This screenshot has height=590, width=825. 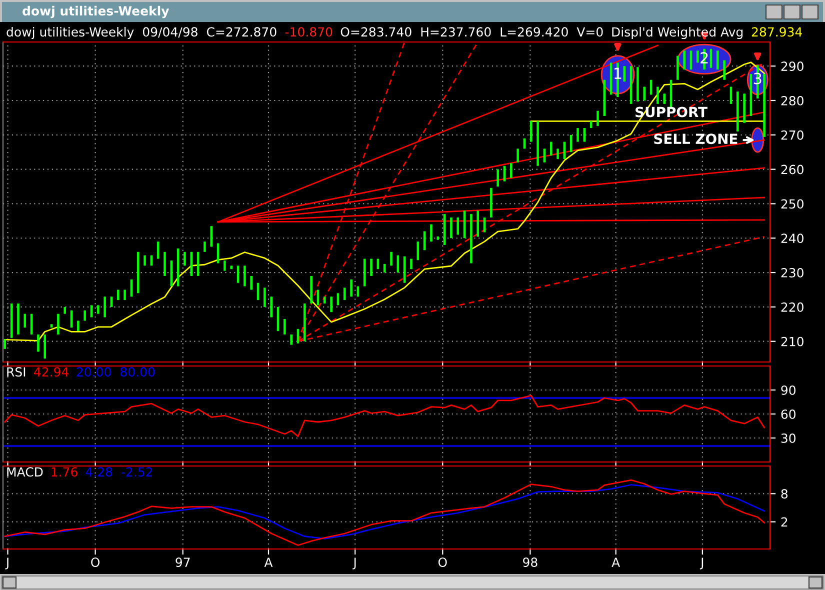 What do you see at coordinates (65, 472) in the screenshot?
I see `annotation: 1.76` at bounding box center [65, 472].